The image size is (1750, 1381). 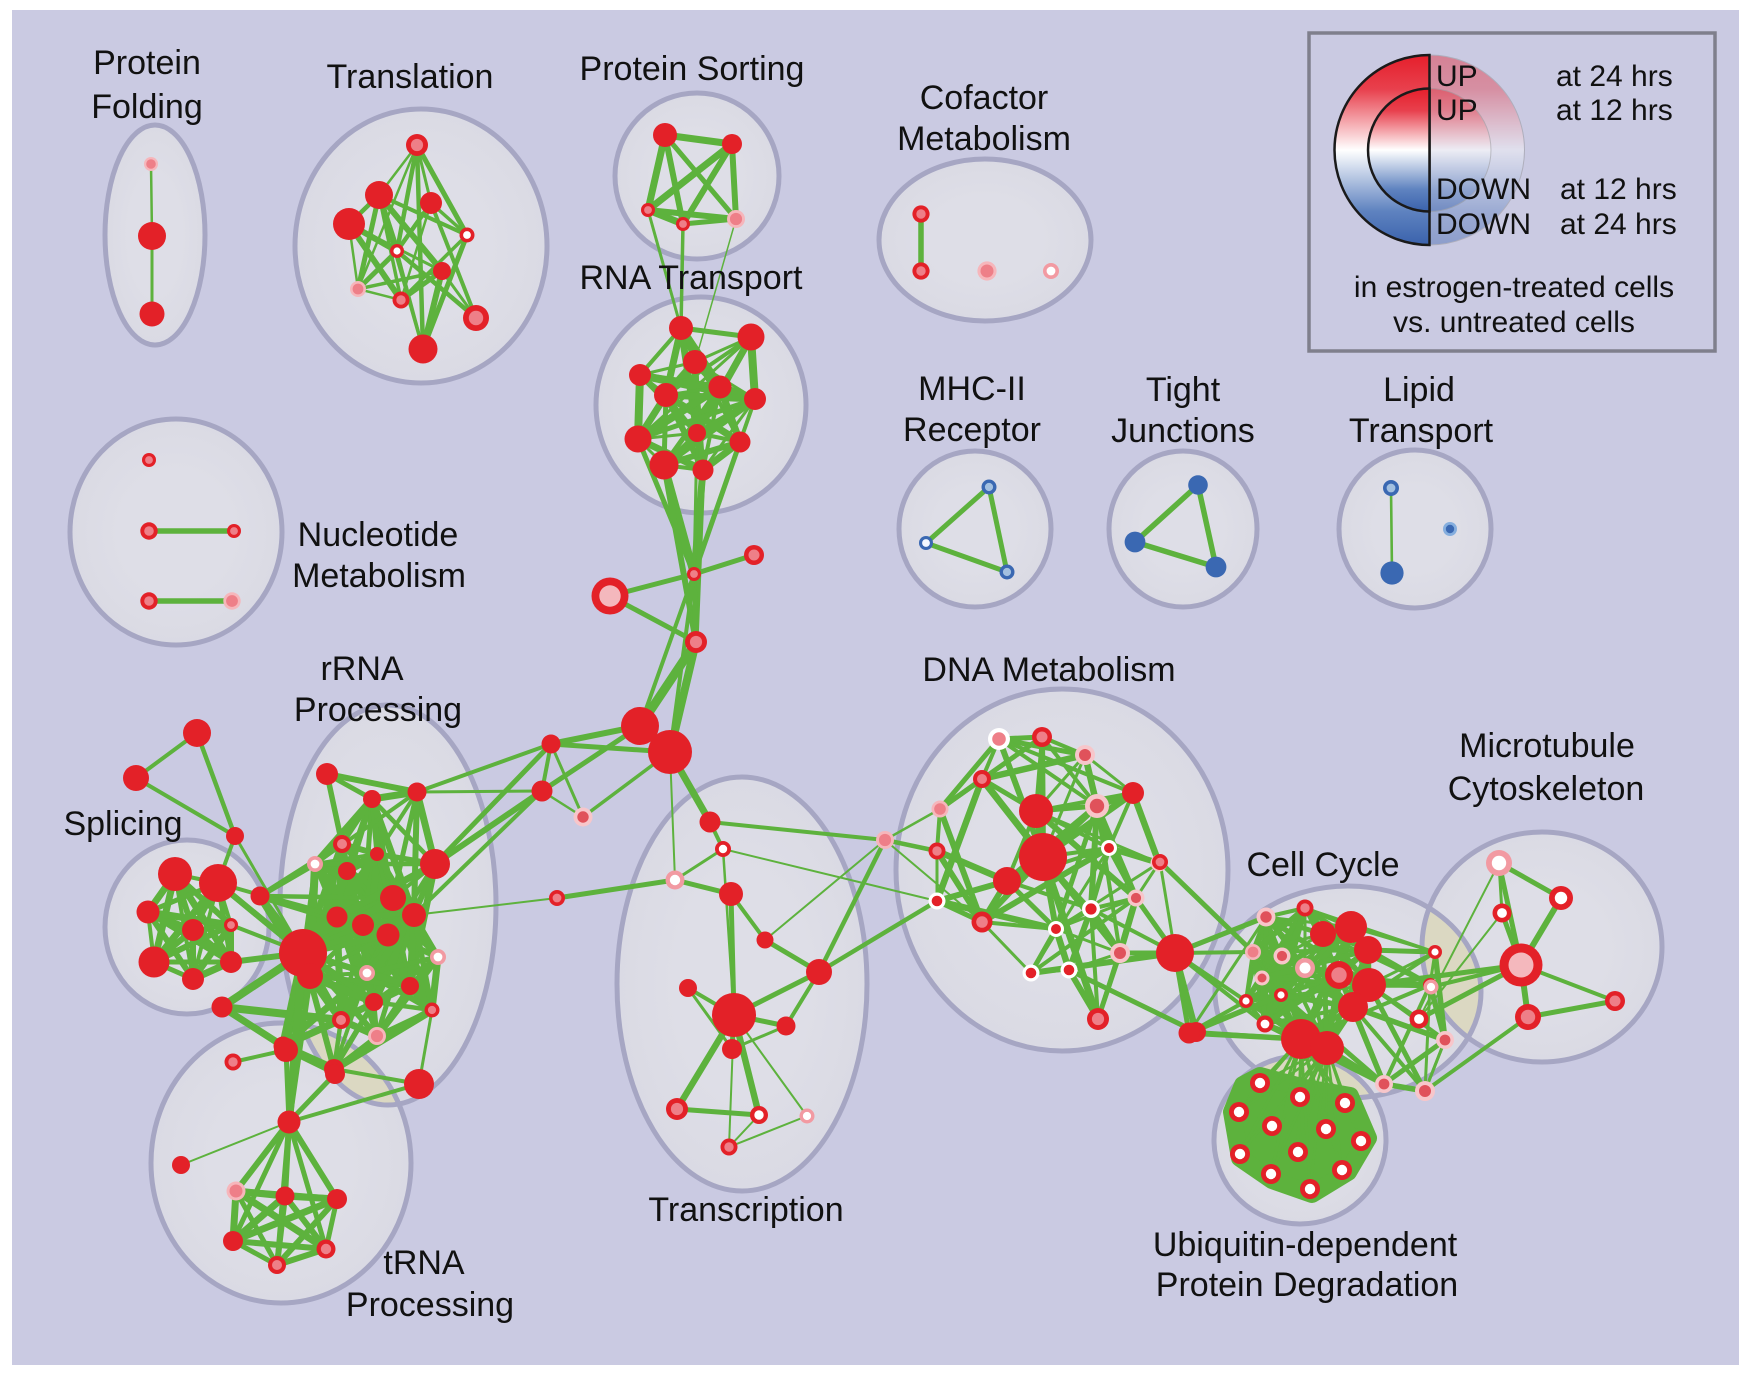 I want to click on svg-text: Lipid, so click(x=1419, y=390).